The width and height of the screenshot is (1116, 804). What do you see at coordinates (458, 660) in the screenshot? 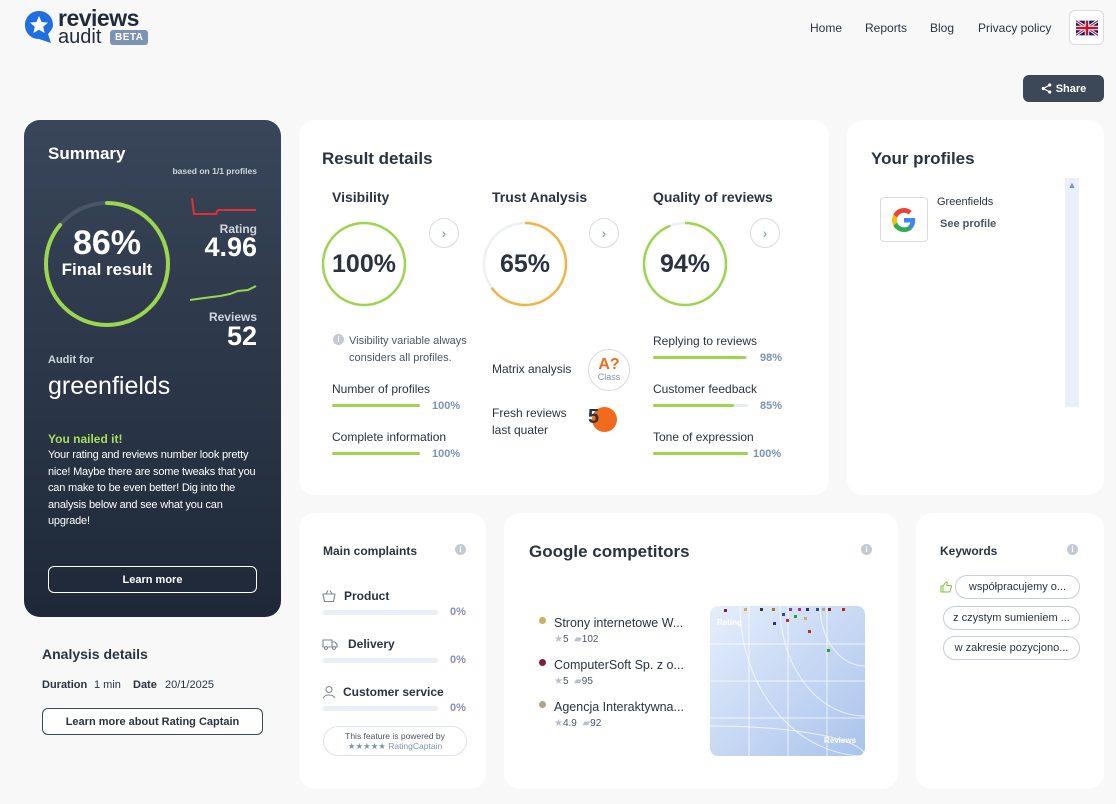
I see `complaint-delivery-value: 0%` at bounding box center [458, 660].